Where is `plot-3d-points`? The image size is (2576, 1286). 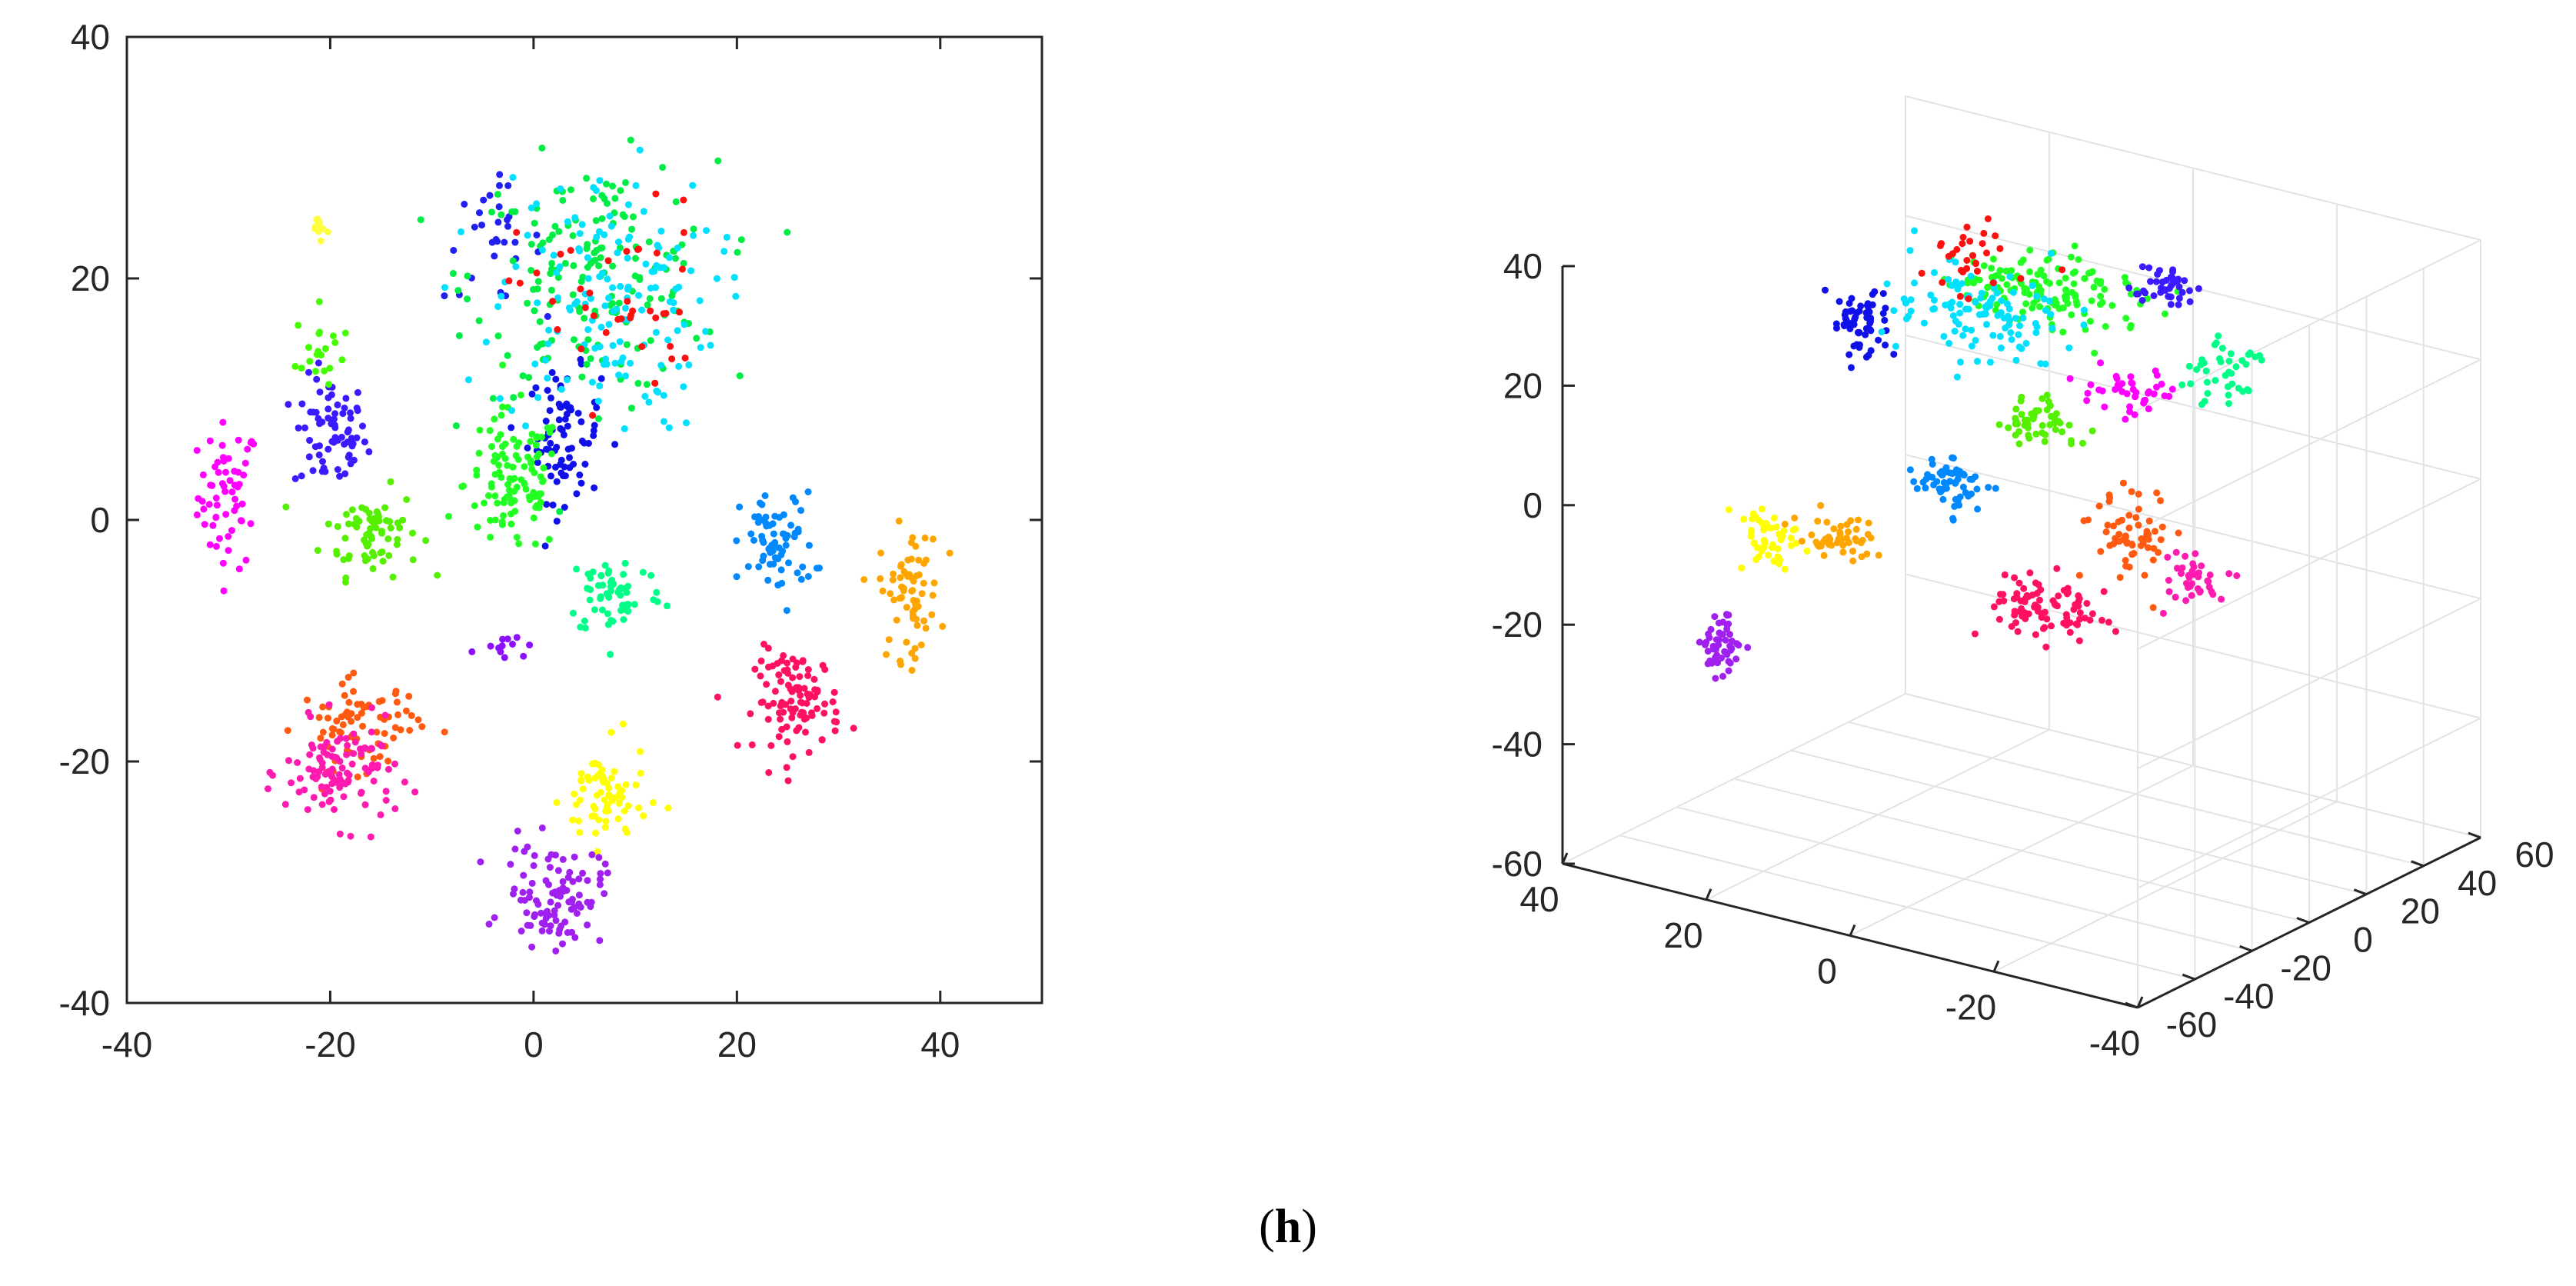
plot-3d-points is located at coordinates (1981, 448).